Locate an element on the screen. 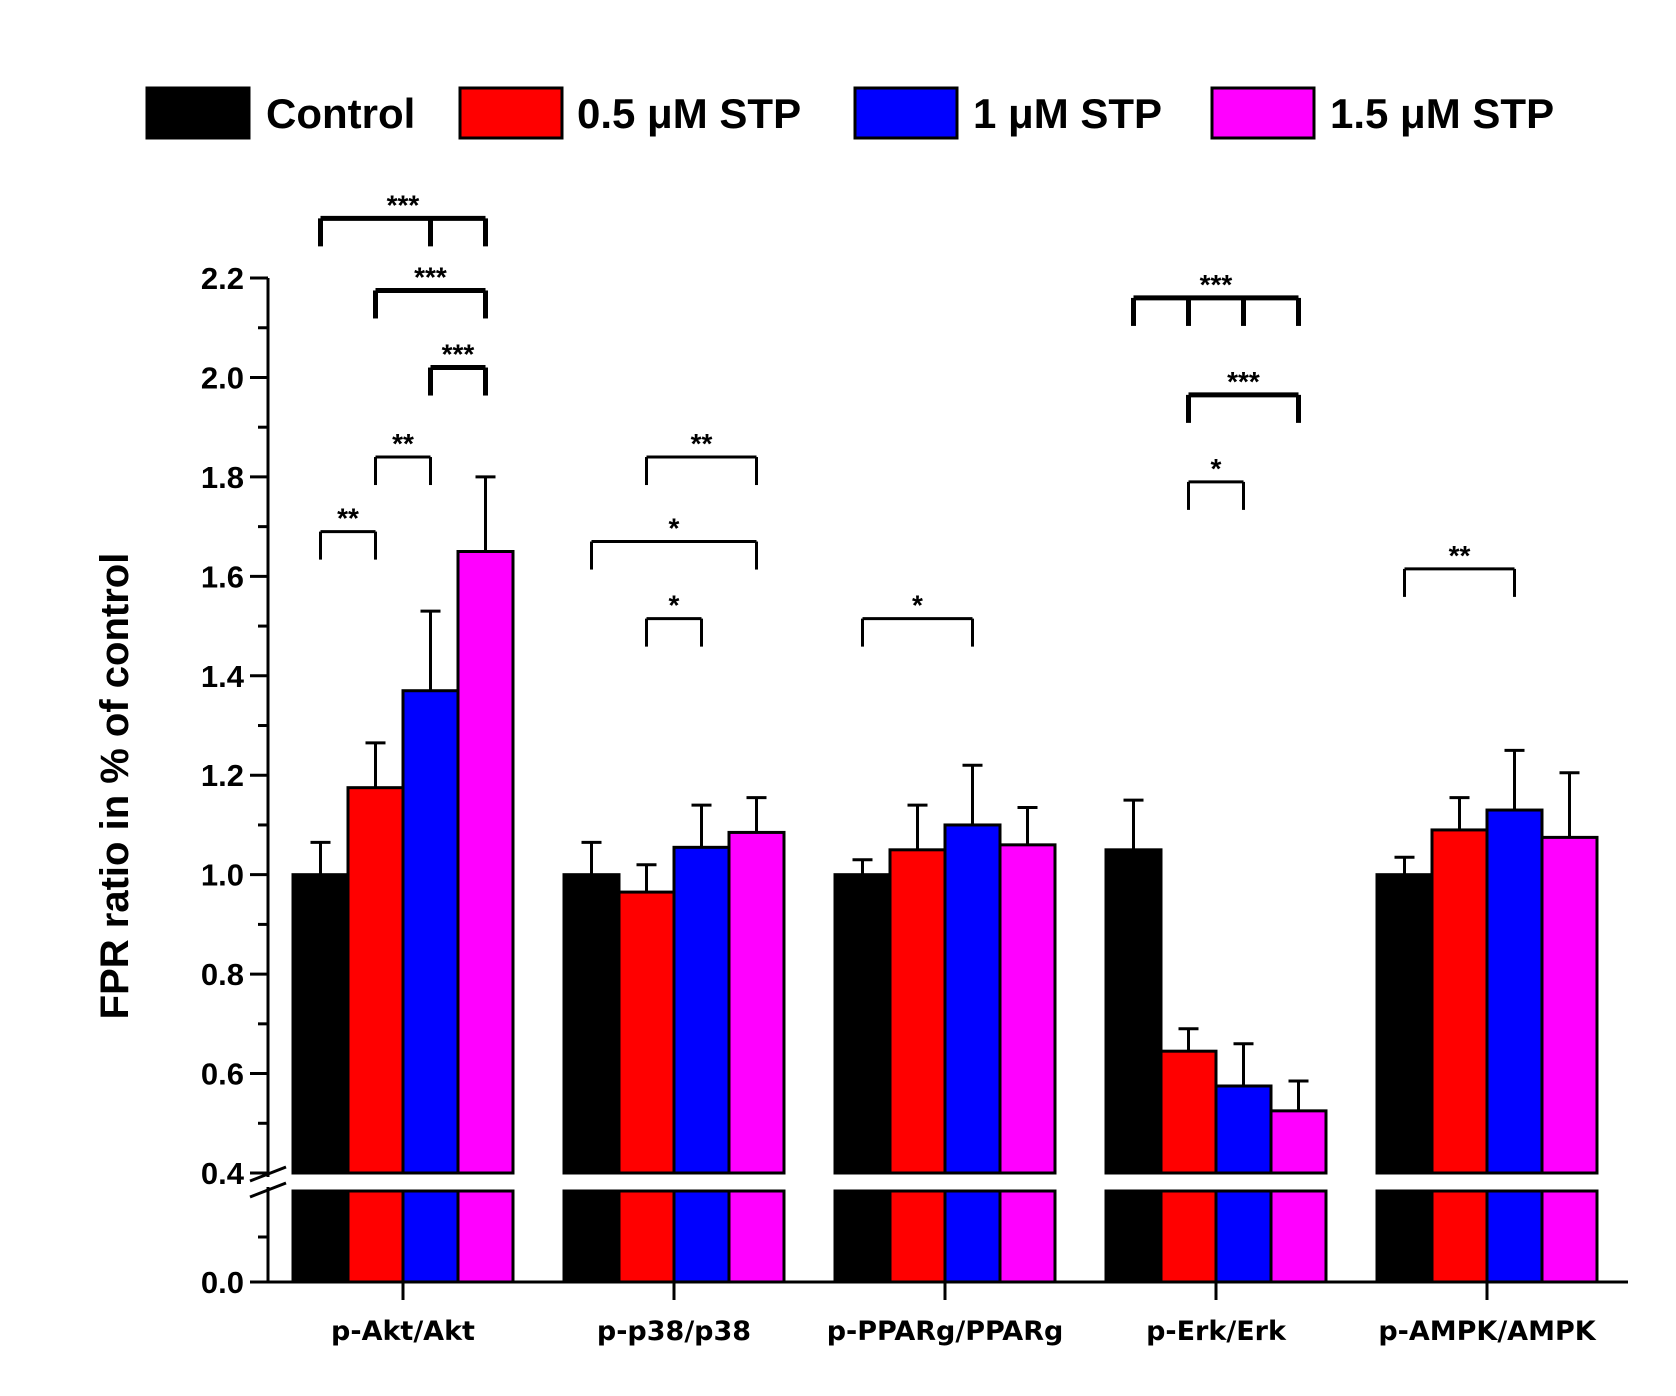 The image size is (1676, 1396). x-category-label: p-Erk/Erk is located at coordinates (1216, 1331).